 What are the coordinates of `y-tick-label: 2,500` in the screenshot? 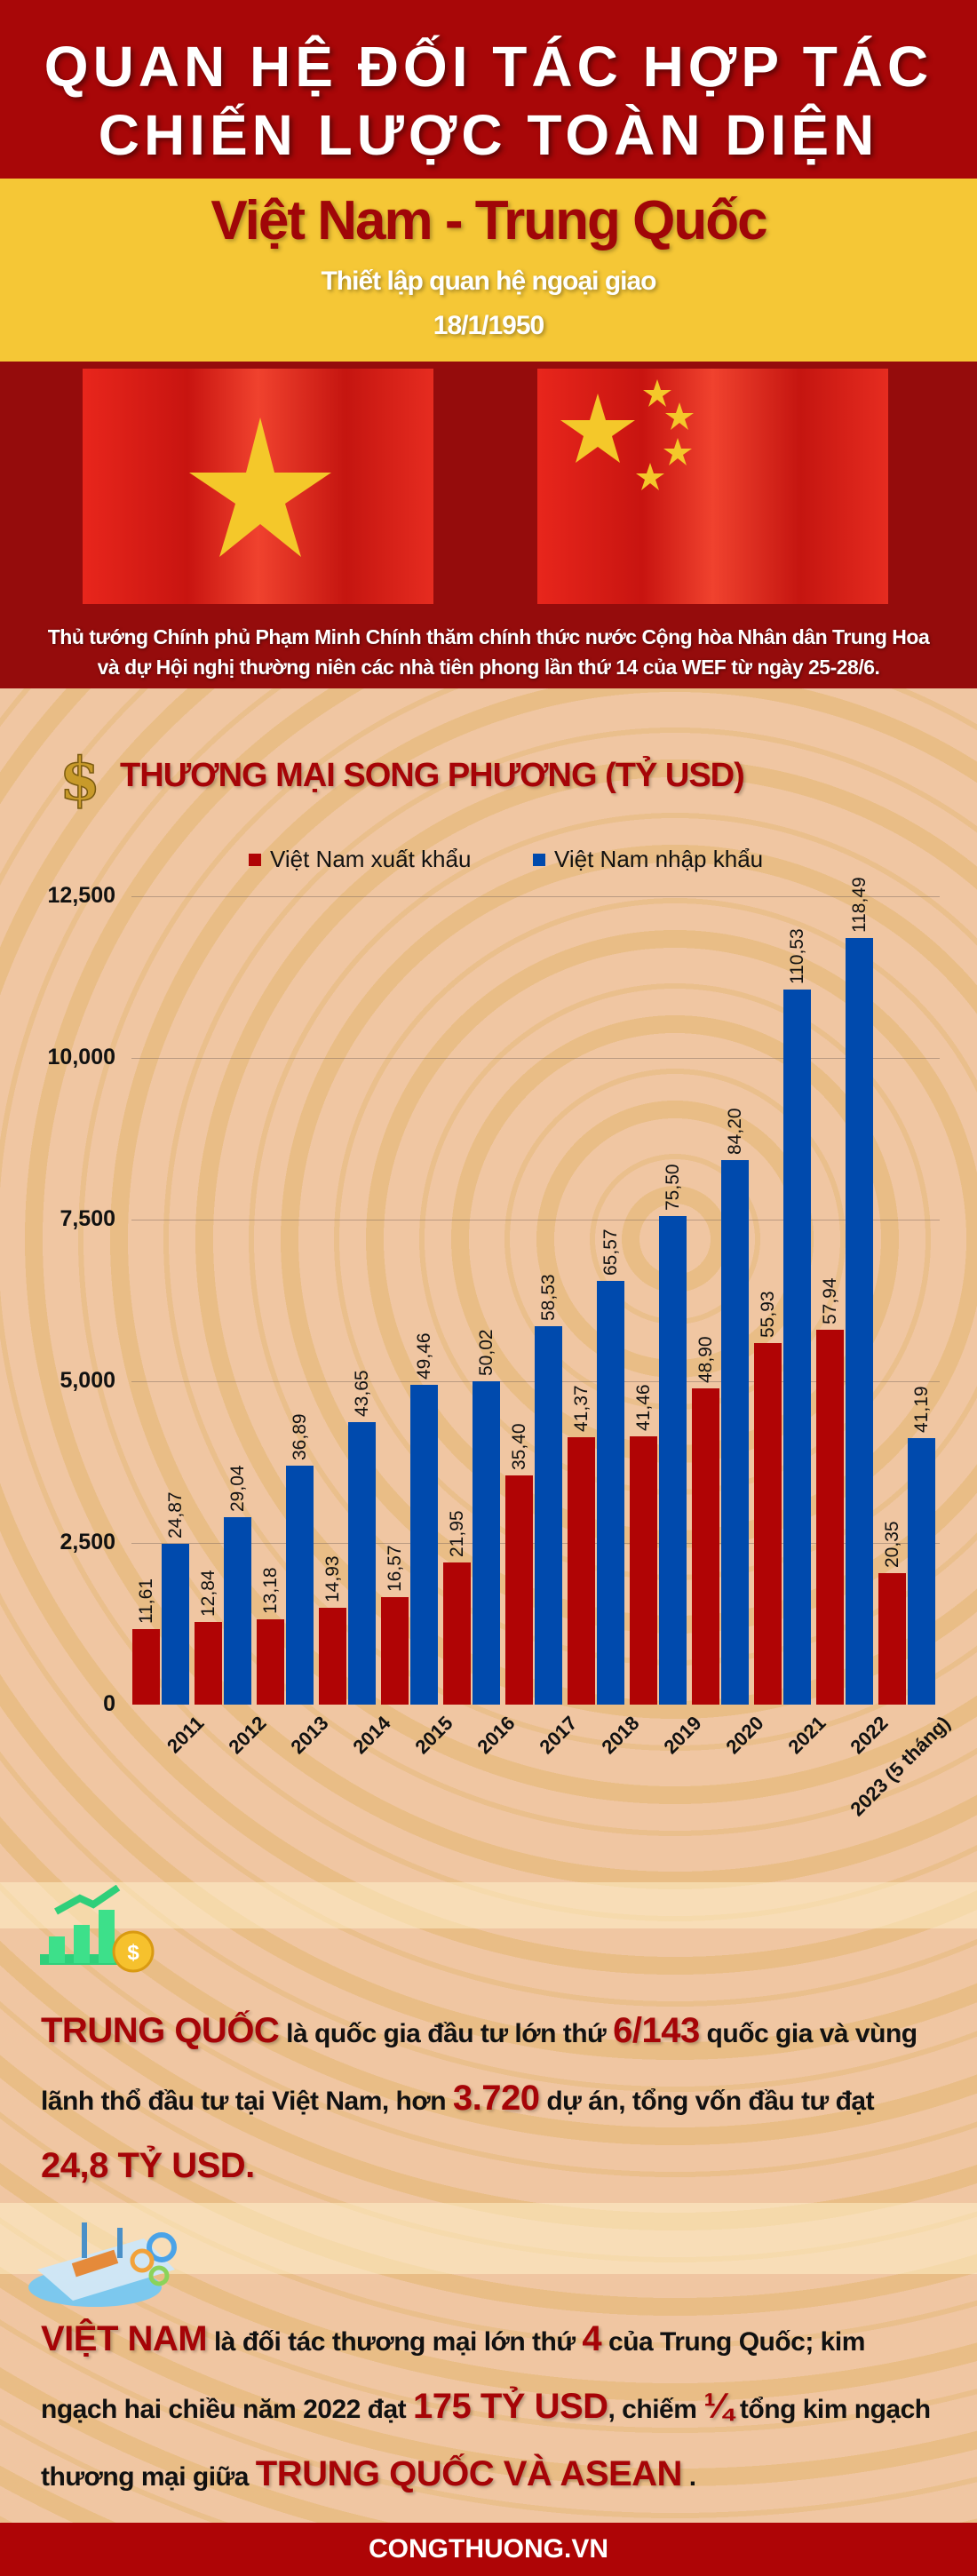 It's located at (87, 1542).